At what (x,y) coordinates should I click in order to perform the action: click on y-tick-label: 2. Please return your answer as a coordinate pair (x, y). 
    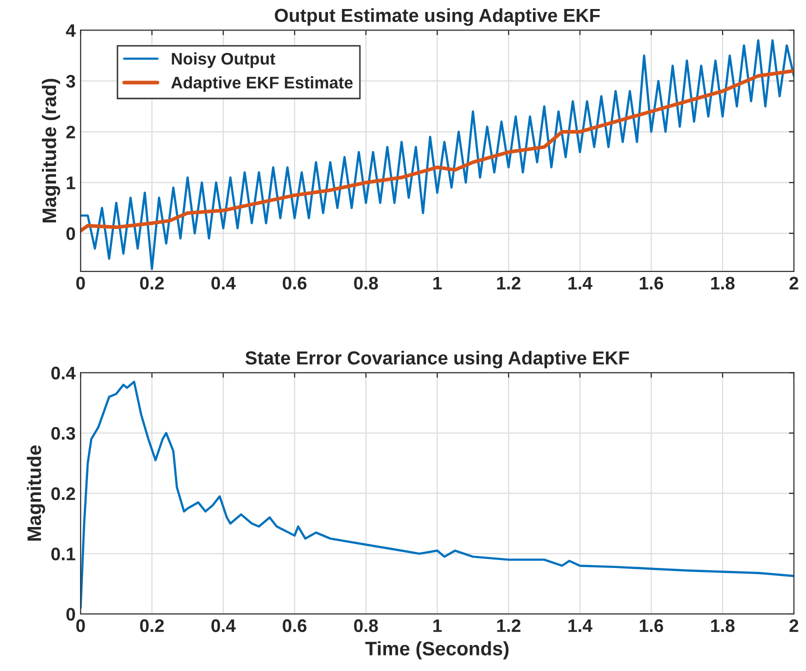
    Looking at the image, I should click on (71, 132).